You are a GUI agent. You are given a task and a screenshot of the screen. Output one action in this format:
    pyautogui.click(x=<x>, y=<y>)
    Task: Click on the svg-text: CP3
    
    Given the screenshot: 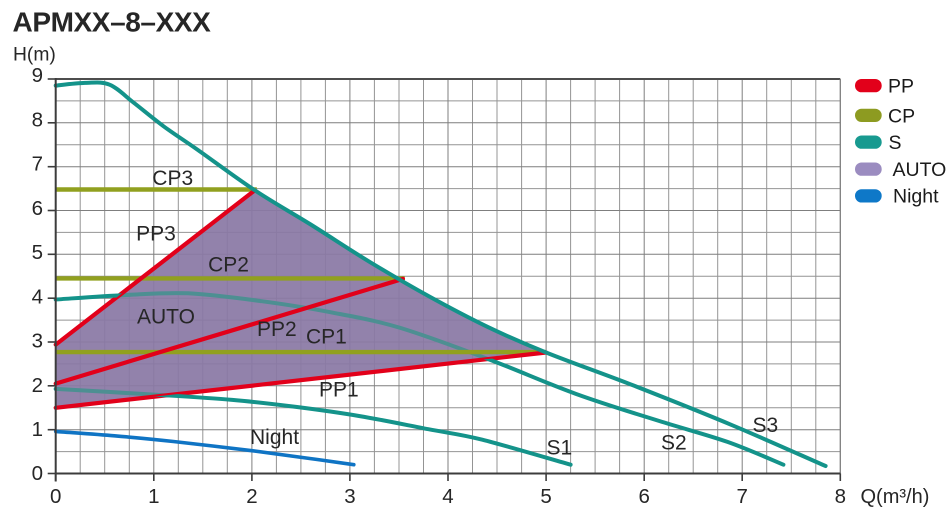 What is the action you would take?
    pyautogui.click(x=172, y=178)
    